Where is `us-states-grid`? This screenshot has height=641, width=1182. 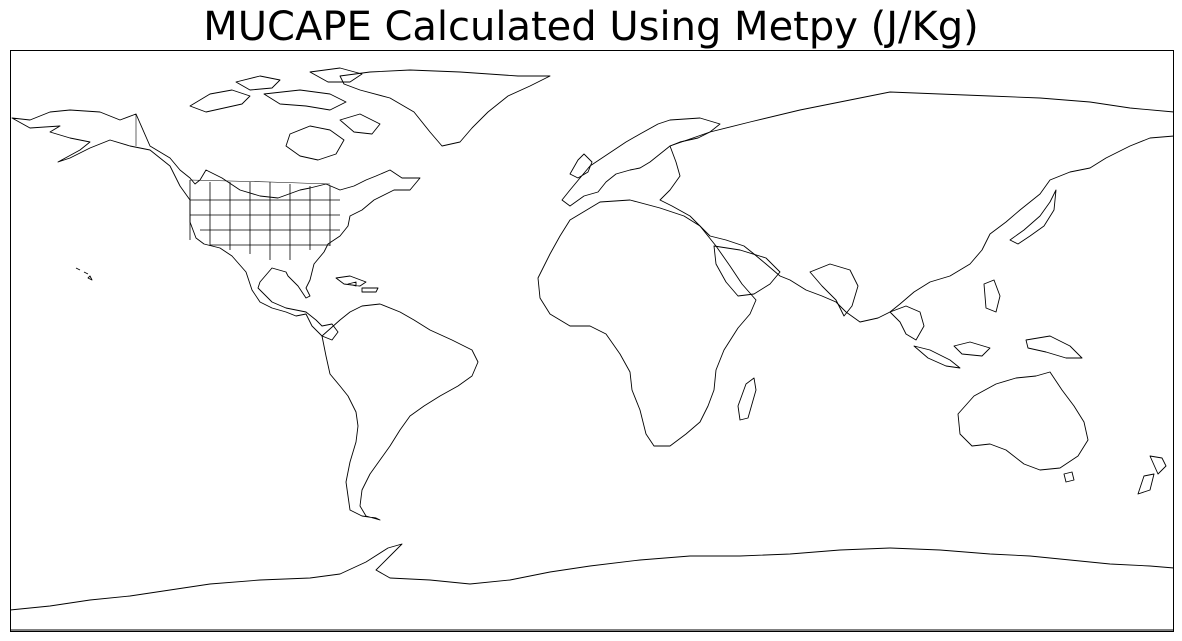
us-states-grid is located at coordinates (264, 220).